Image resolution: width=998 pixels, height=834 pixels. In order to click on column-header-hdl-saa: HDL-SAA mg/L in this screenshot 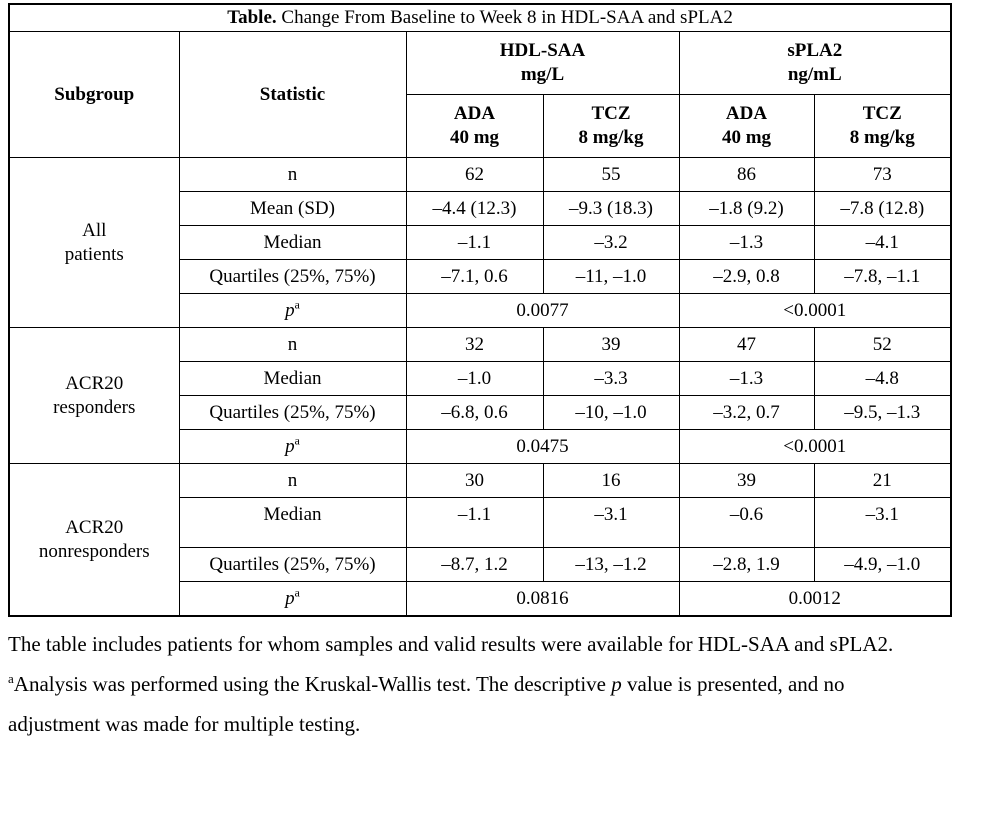, I will do `click(542, 63)`.